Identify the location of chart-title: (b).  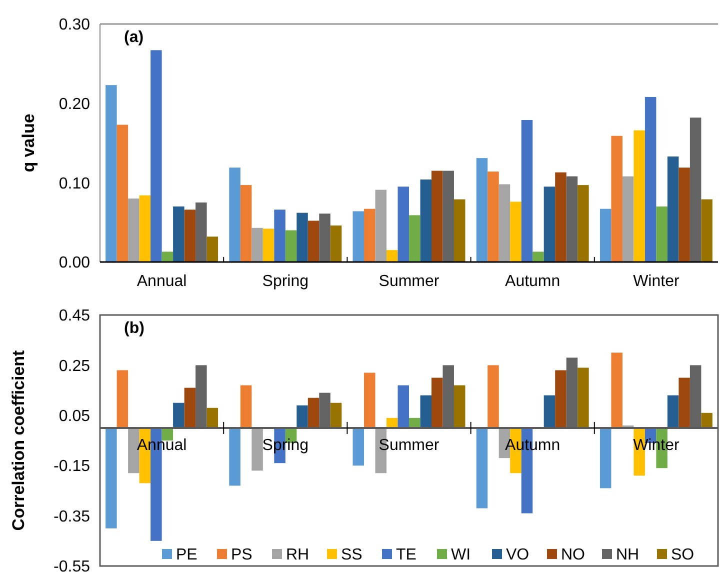
(134, 328).